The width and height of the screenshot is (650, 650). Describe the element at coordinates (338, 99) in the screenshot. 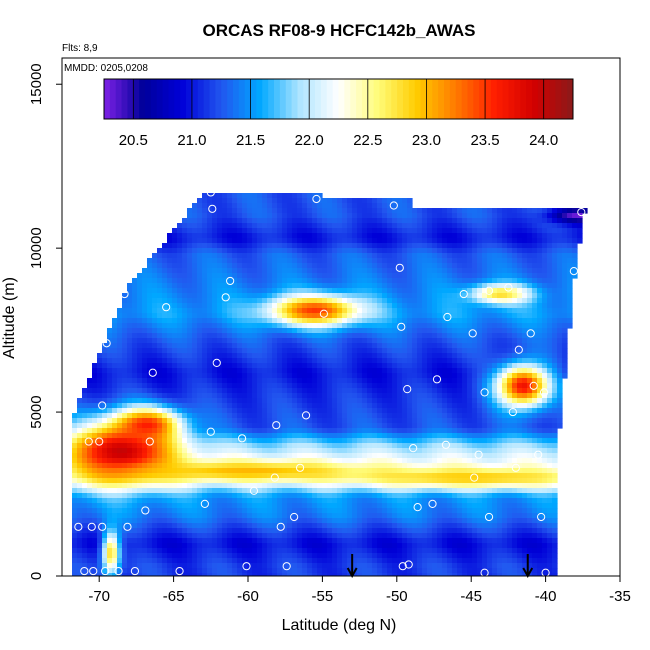

I see `colorbar-frame` at that location.